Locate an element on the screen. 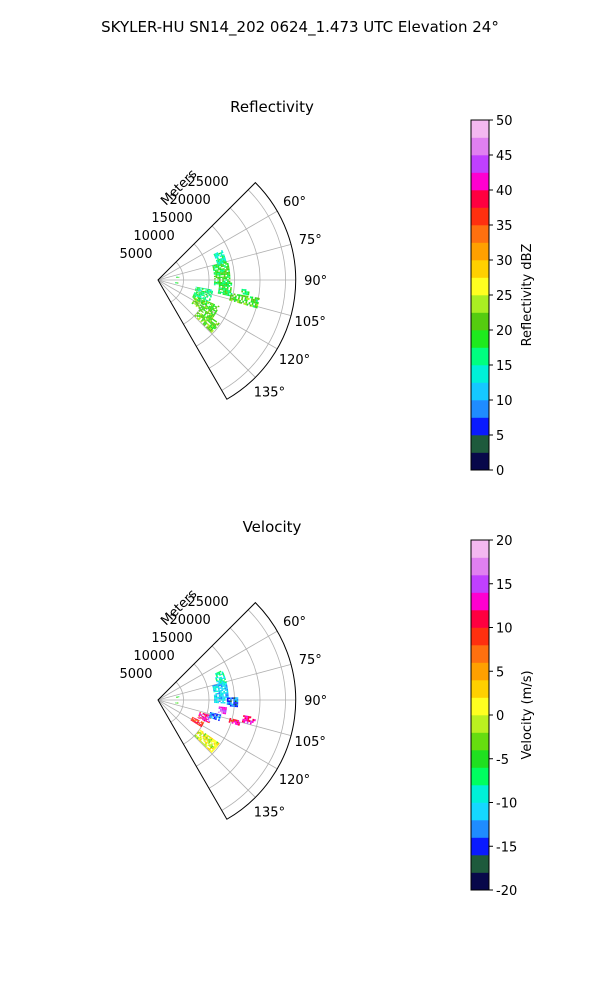 Image resolution: width=600 pixels, height=1000 pixels. echo-region is located at coordinates (222, 710).